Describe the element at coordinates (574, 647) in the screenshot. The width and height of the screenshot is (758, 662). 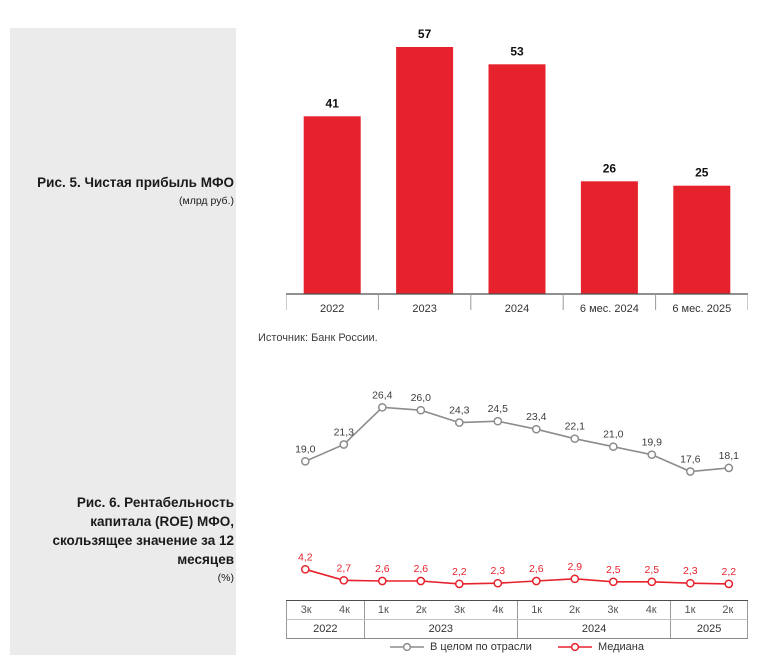
I see `median-line-marker-icon` at that location.